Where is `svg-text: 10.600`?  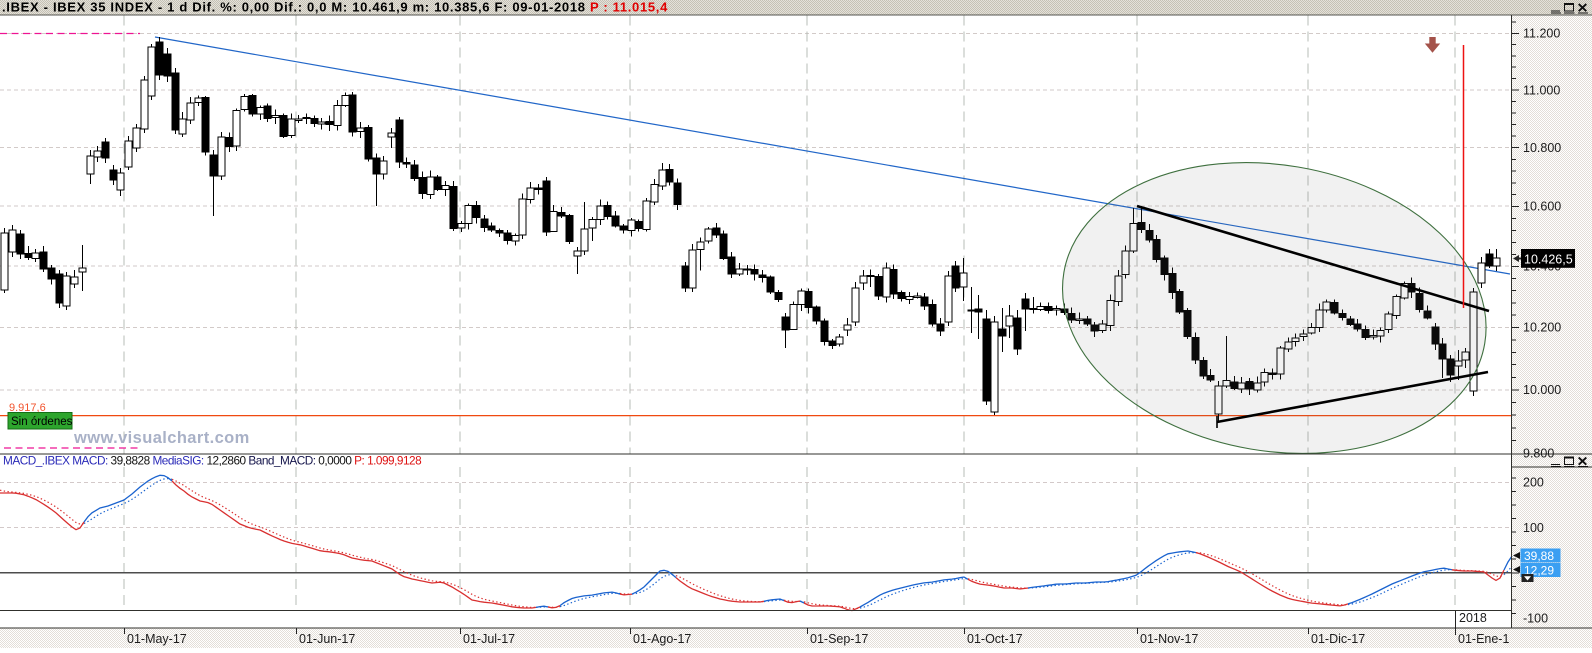
svg-text: 10.600 is located at coordinates (1542, 207).